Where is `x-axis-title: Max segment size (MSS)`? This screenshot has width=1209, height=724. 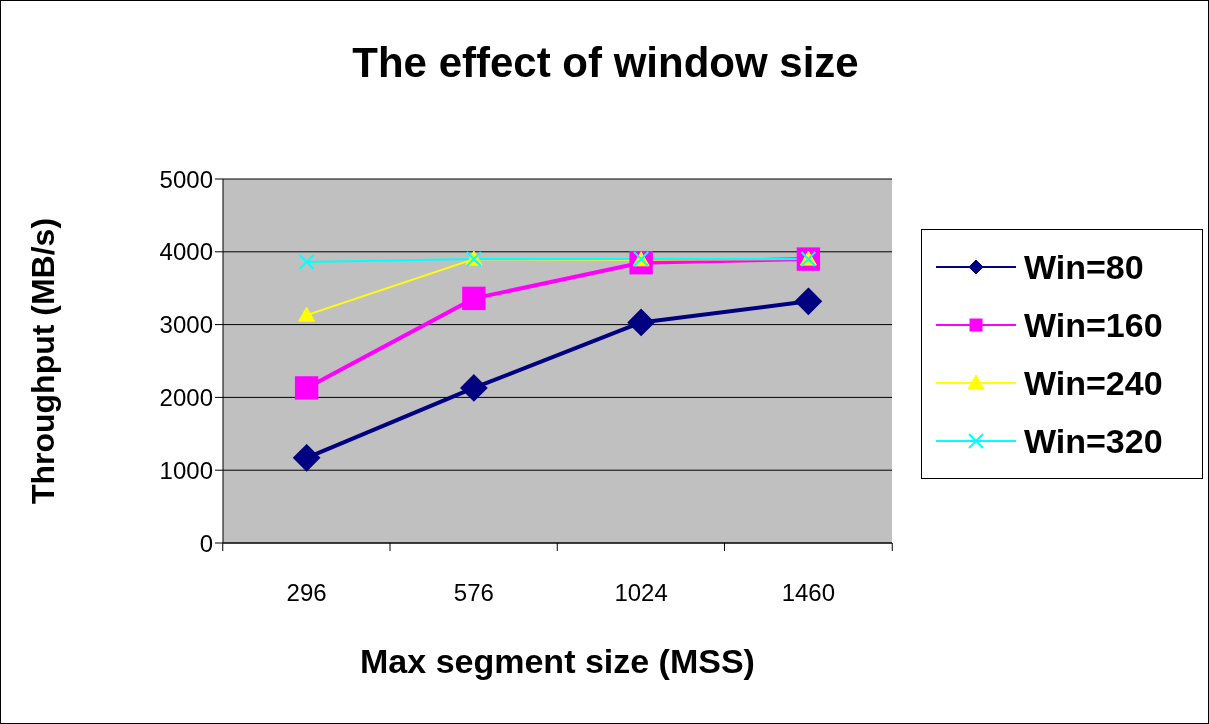 x-axis-title: Max segment size (MSS) is located at coordinates (557, 661).